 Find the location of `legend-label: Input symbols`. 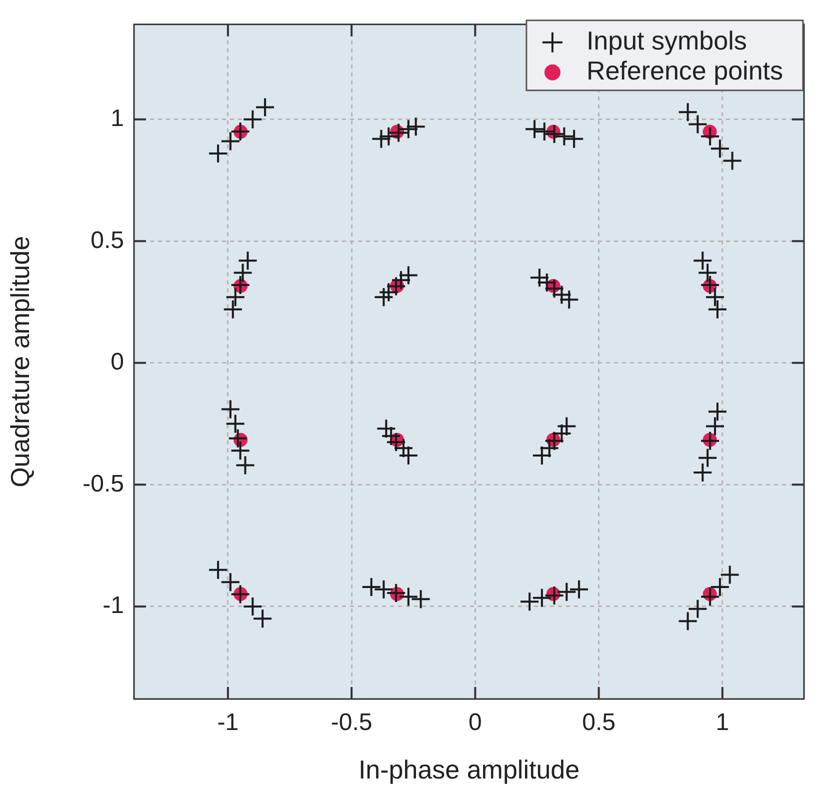

legend-label: Input symbols is located at coordinates (666, 41).